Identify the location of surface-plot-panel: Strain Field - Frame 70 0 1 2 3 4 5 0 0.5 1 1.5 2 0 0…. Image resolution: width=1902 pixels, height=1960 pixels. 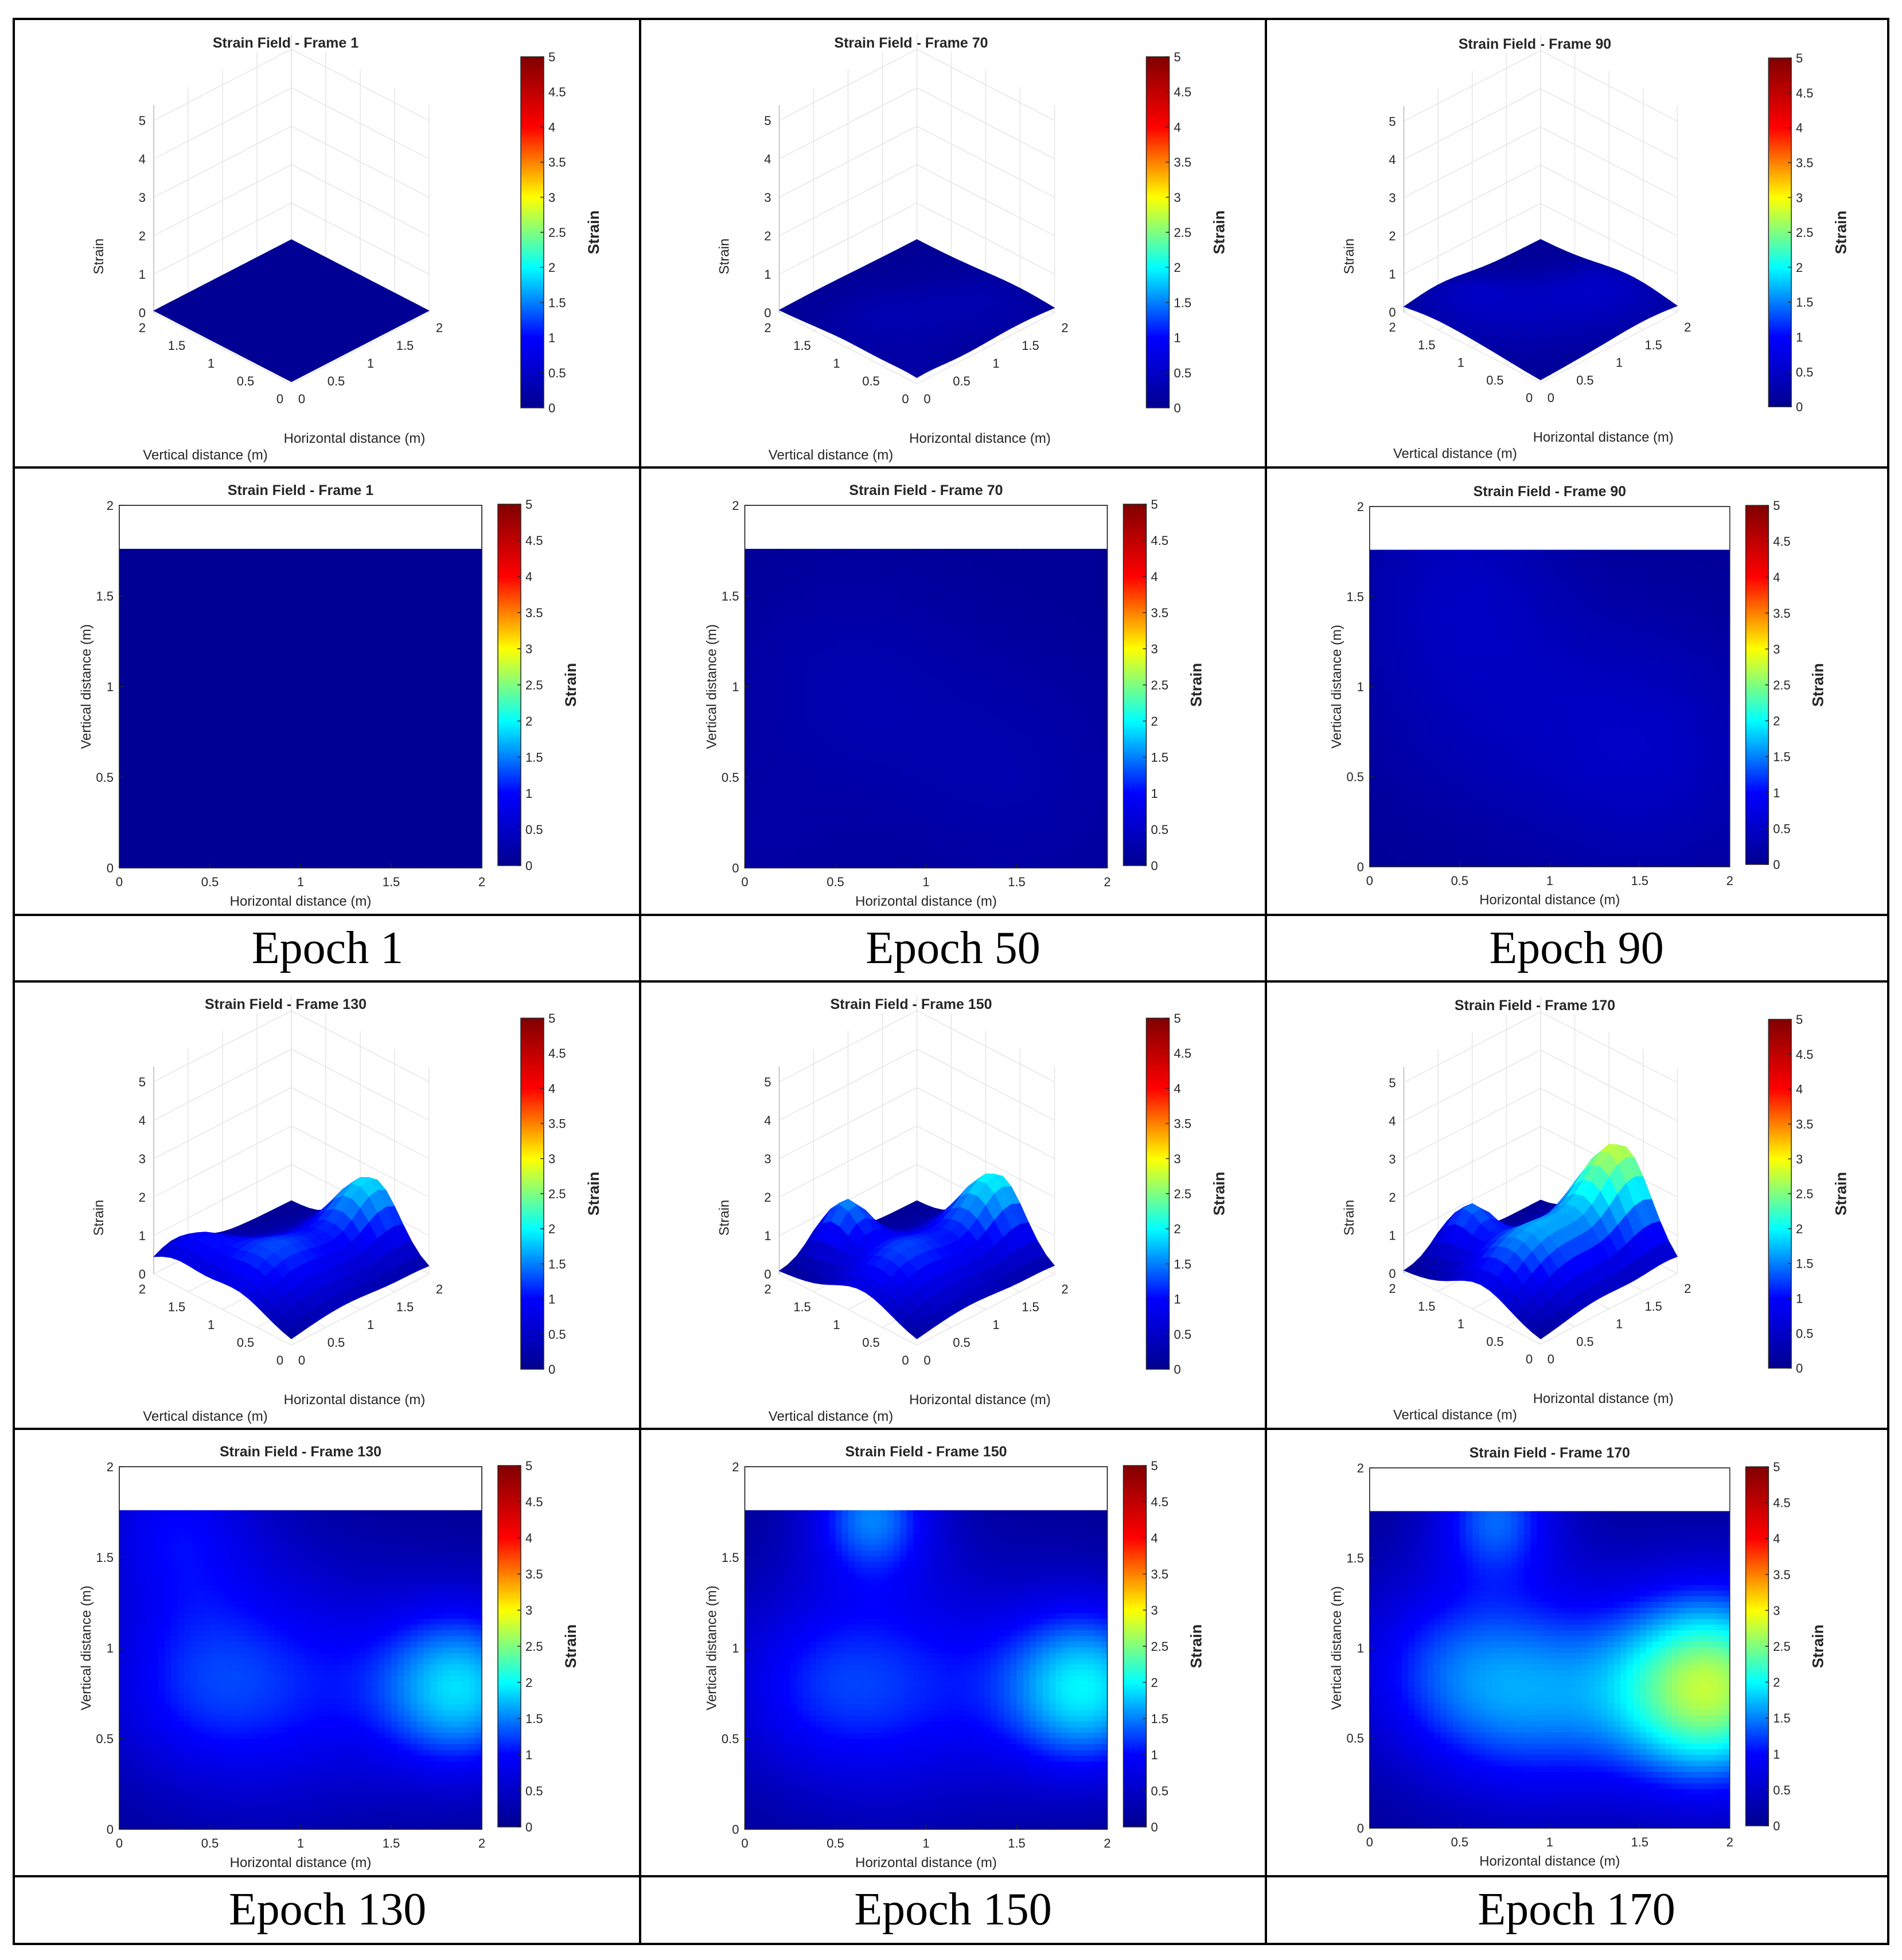
(953, 243).